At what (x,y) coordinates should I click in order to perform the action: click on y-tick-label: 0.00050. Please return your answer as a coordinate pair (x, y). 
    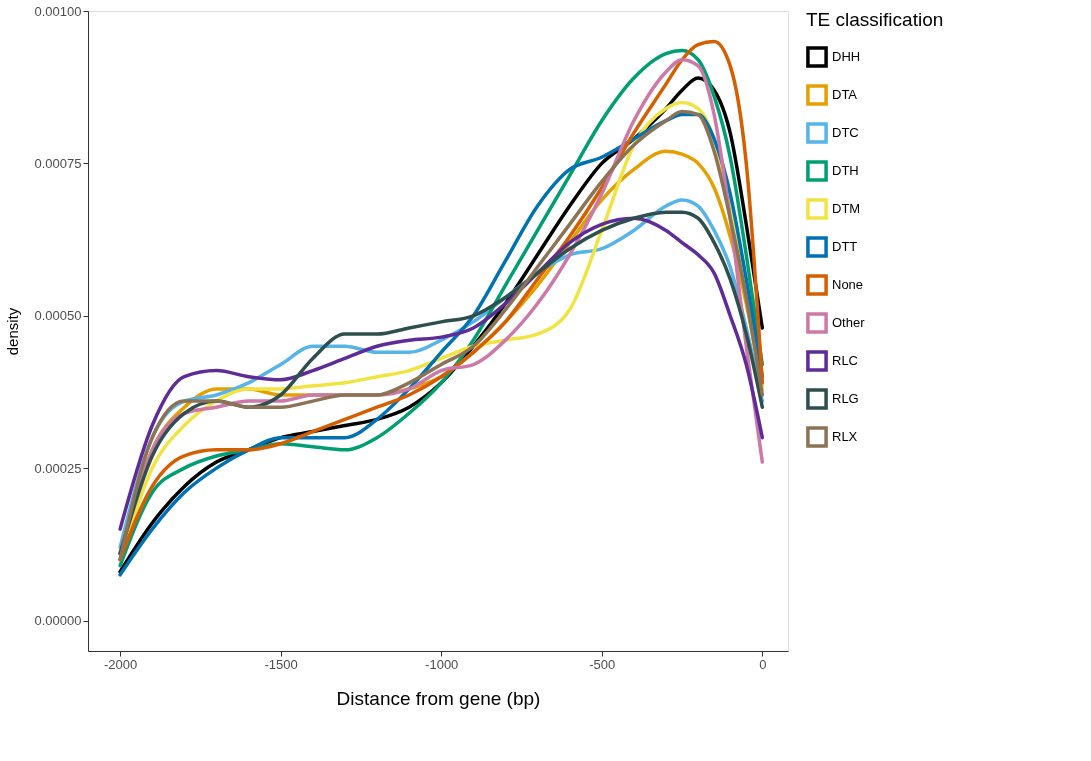
    Looking at the image, I should click on (58, 316).